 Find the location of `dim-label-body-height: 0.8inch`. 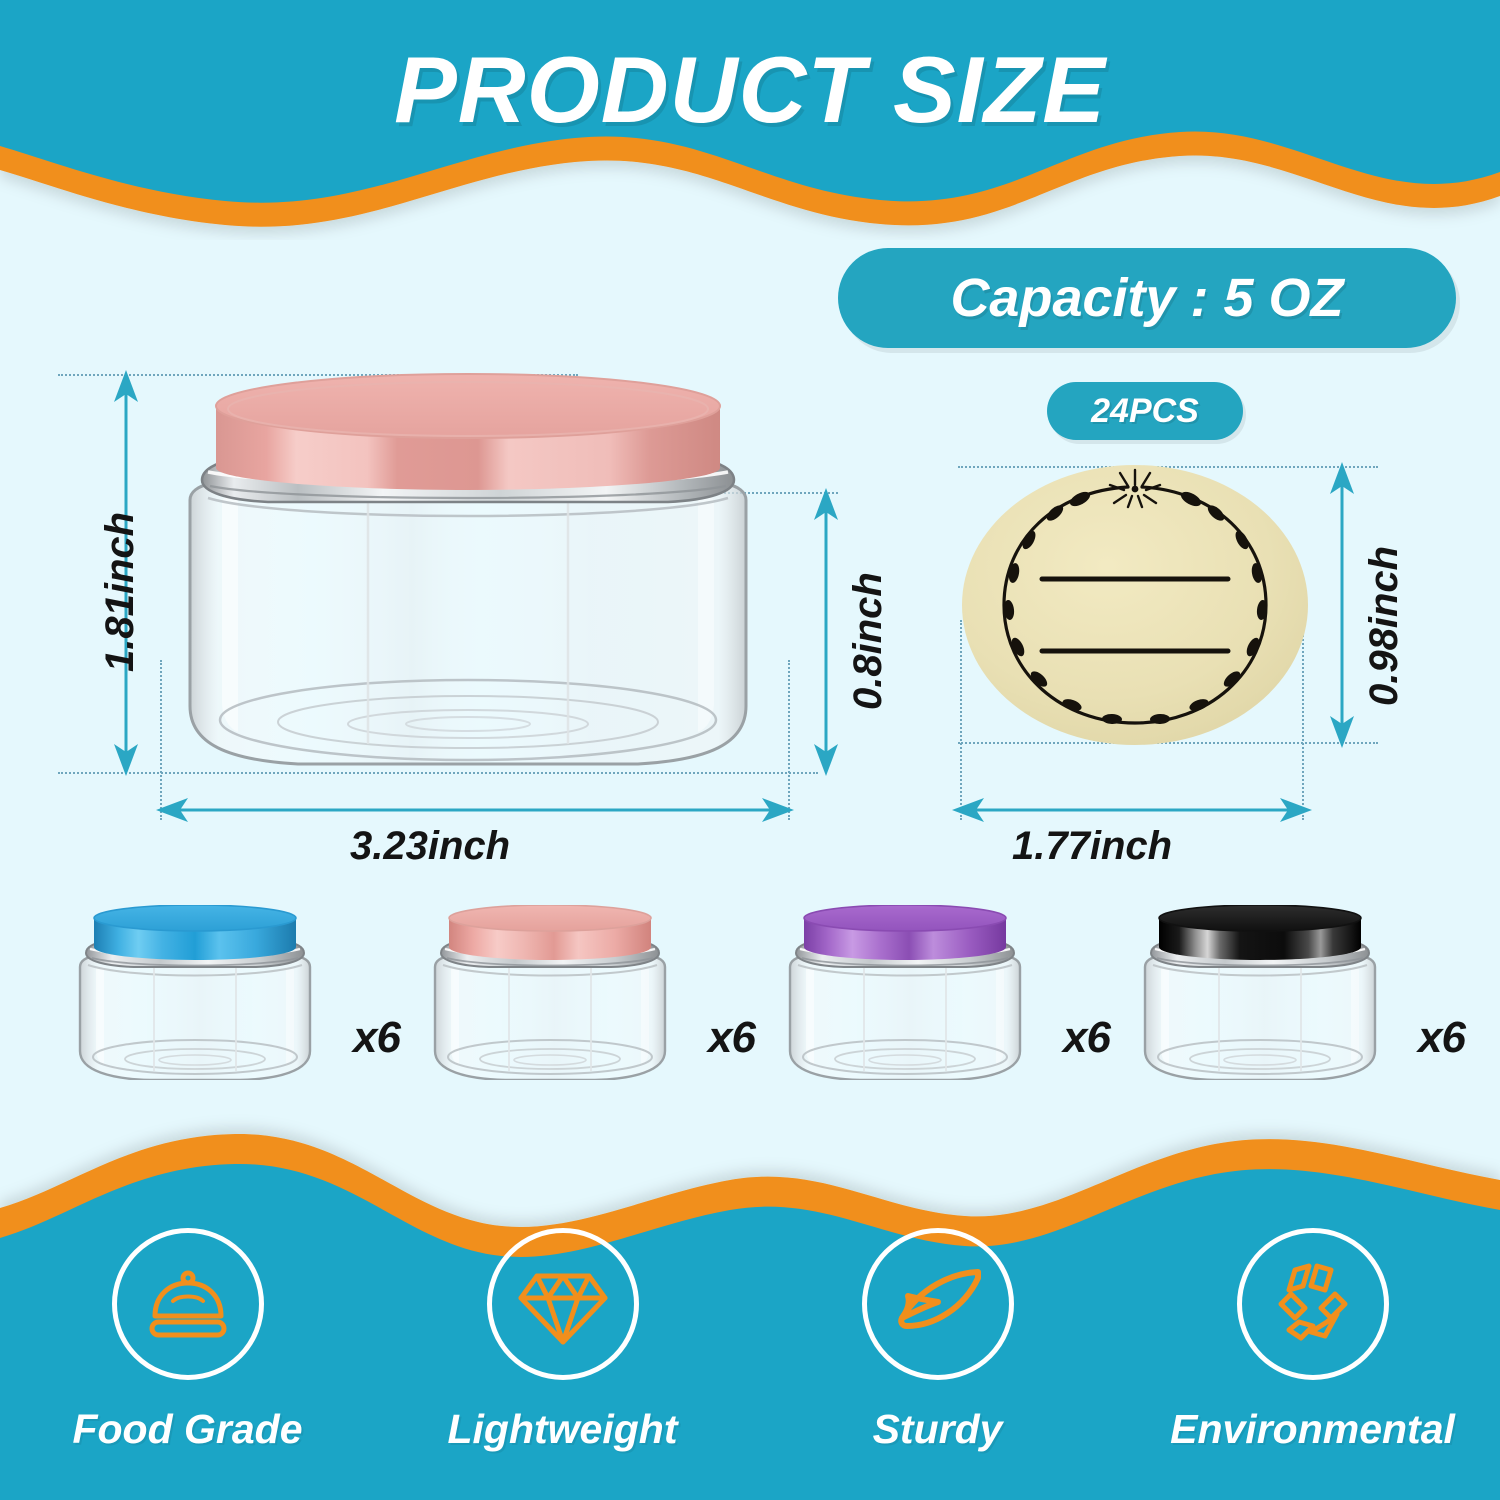

dim-label-body-height: 0.8inch is located at coordinates (868, 641).